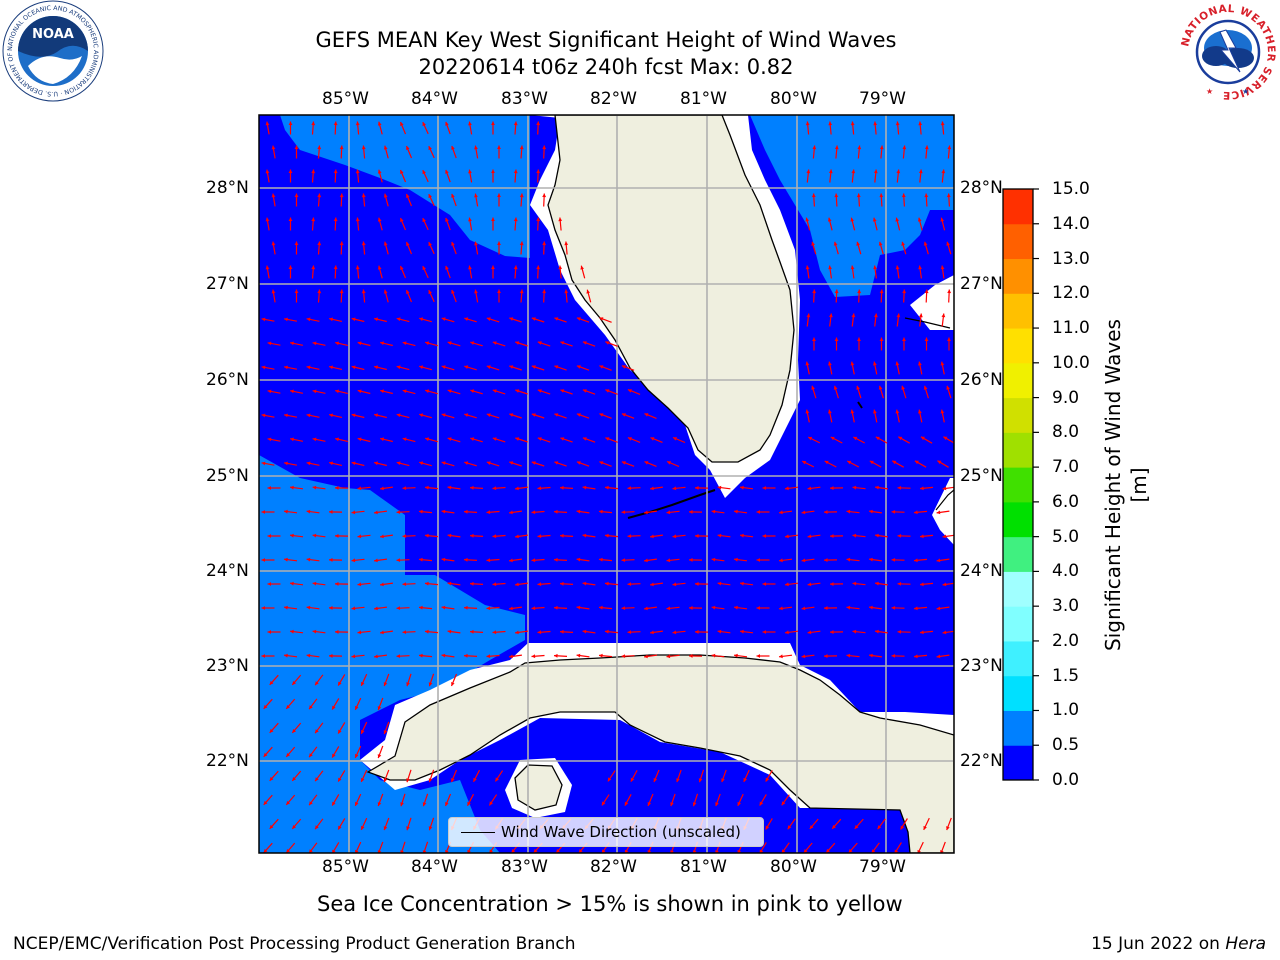 The image size is (1280, 960). Describe the element at coordinates (1245, 944) in the screenshot. I see `footer-host: Hera` at that location.